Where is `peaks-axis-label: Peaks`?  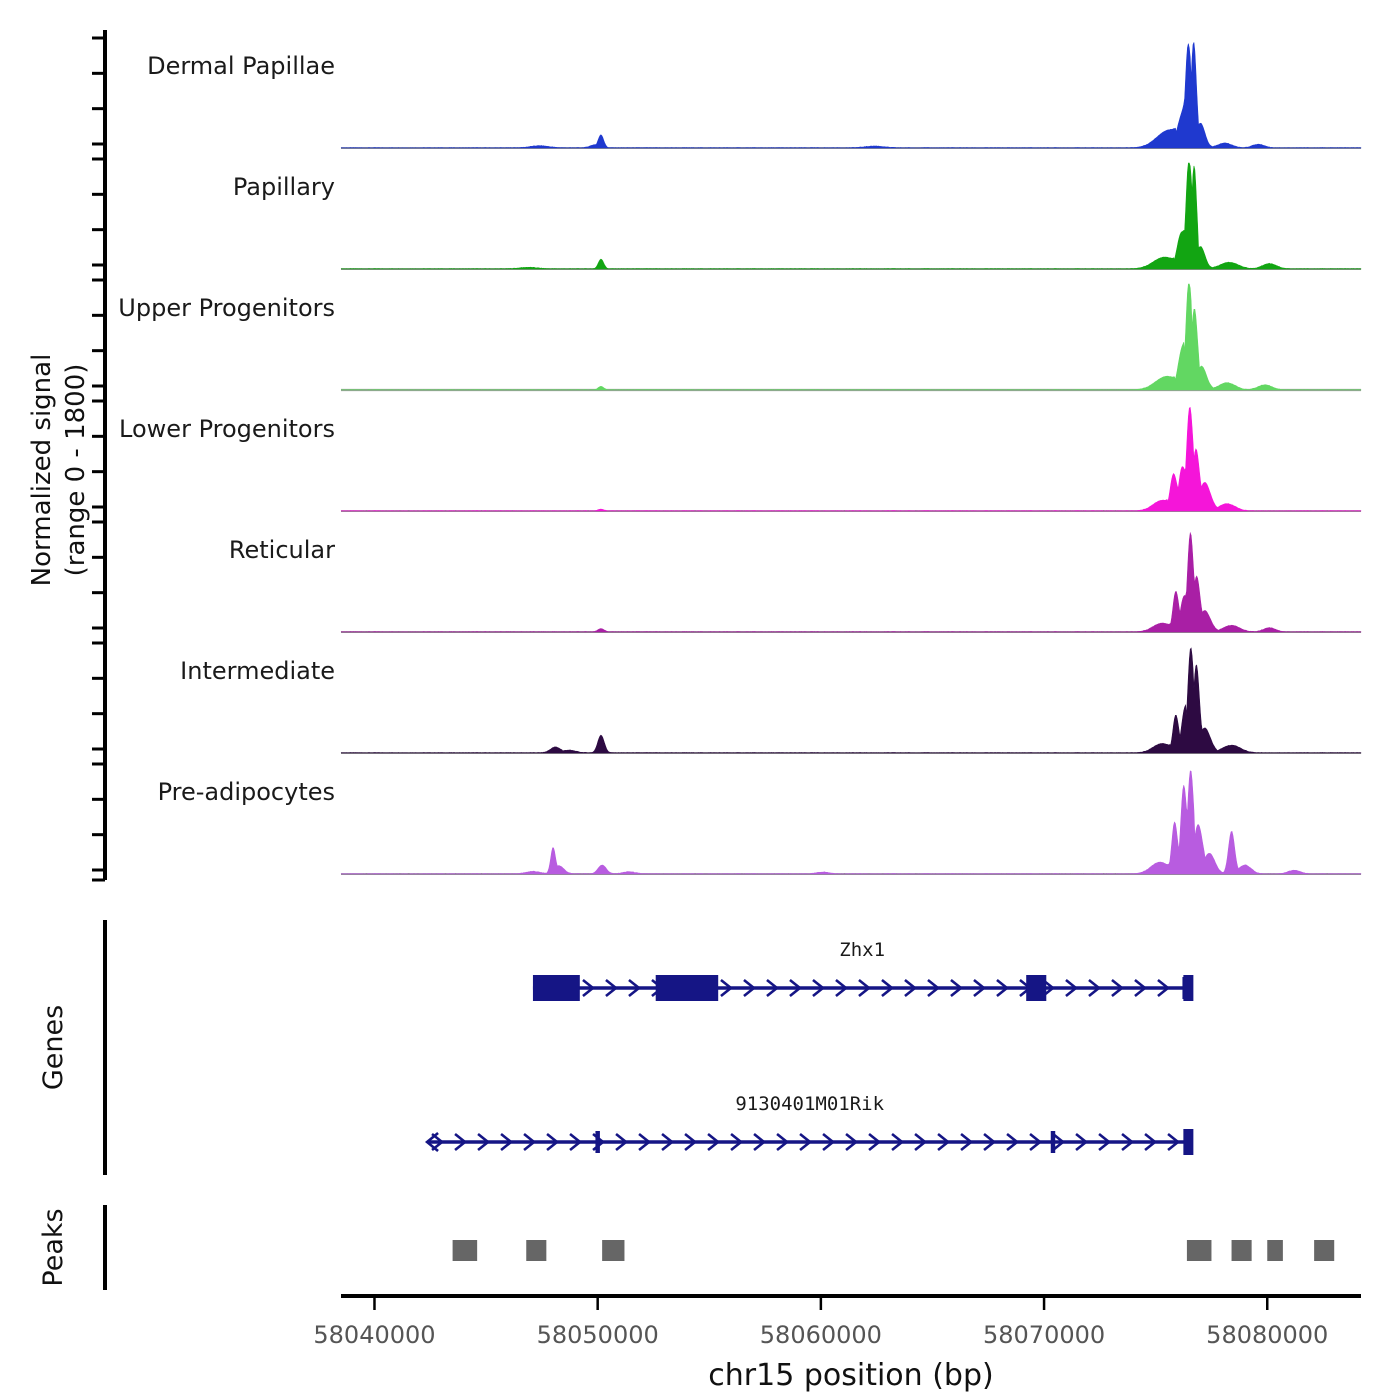 peaks-axis-label: Peaks is located at coordinates (53, 1247).